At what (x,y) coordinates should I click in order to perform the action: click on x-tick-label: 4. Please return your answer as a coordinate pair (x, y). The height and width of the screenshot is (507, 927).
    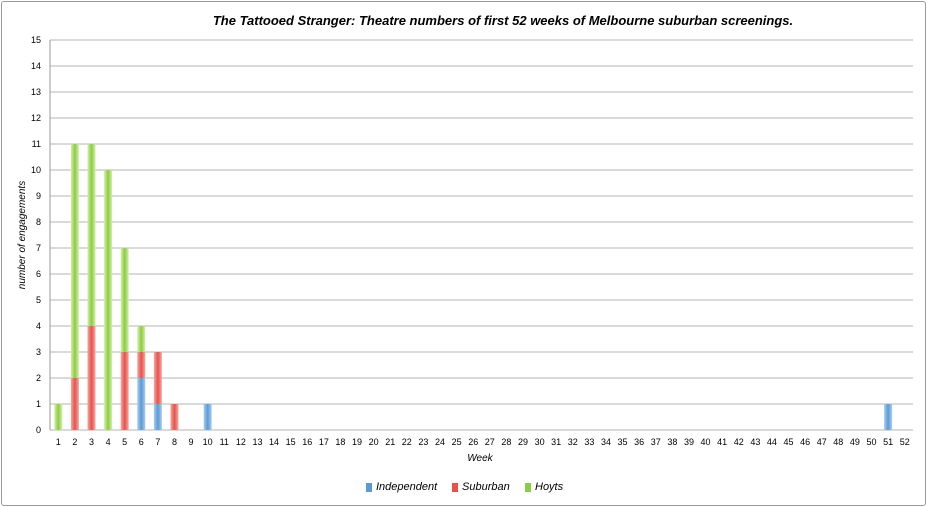
    Looking at the image, I should click on (108, 442).